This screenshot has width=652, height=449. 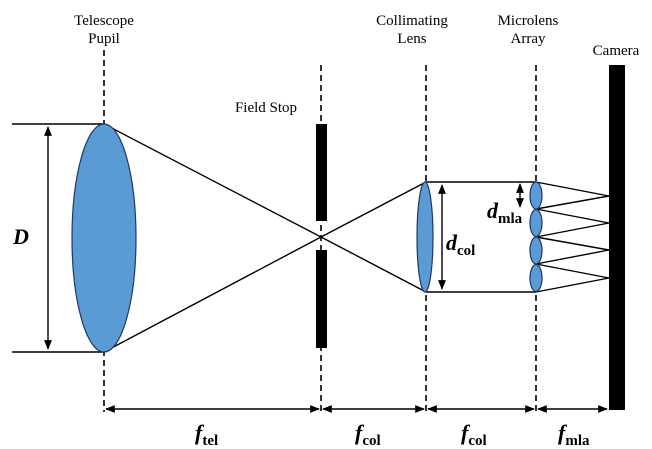 I want to click on field-stop-label: Field Stop, so click(x=266, y=108).